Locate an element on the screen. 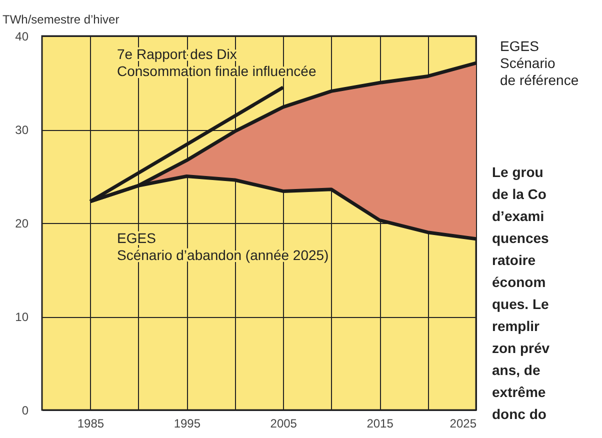 The height and width of the screenshot is (438, 602). y-axis-title: TWh/semestre d’hiver is located at coordinates (61, 19).